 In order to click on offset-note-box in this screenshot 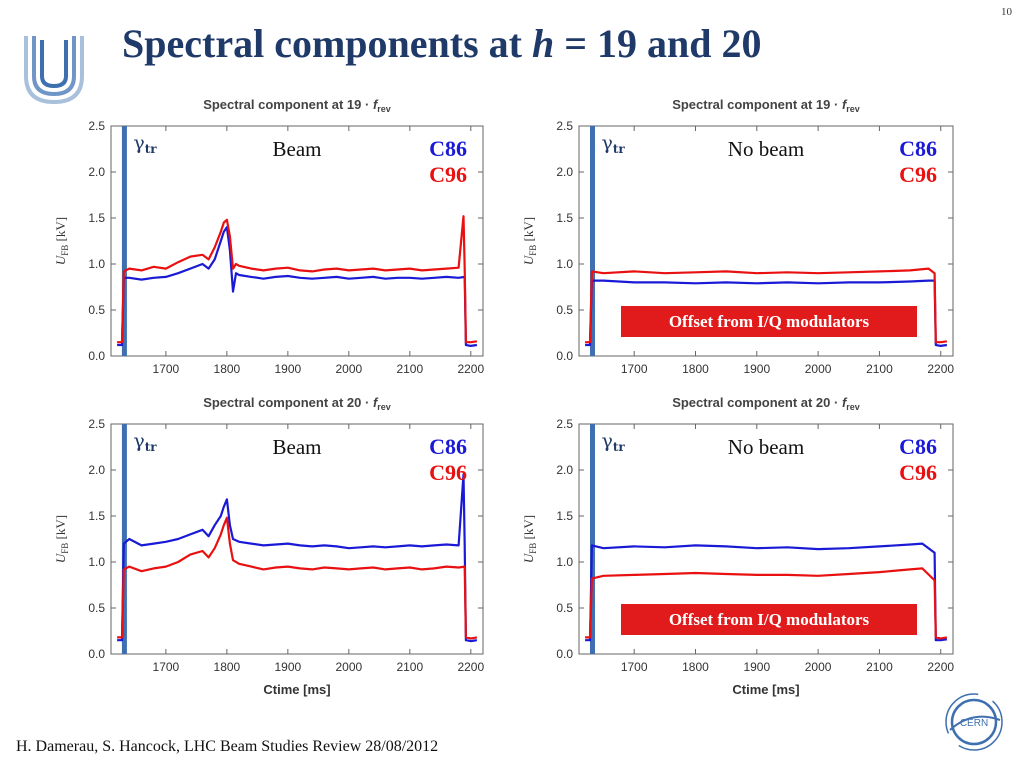, I will do `click(769, 321)`.